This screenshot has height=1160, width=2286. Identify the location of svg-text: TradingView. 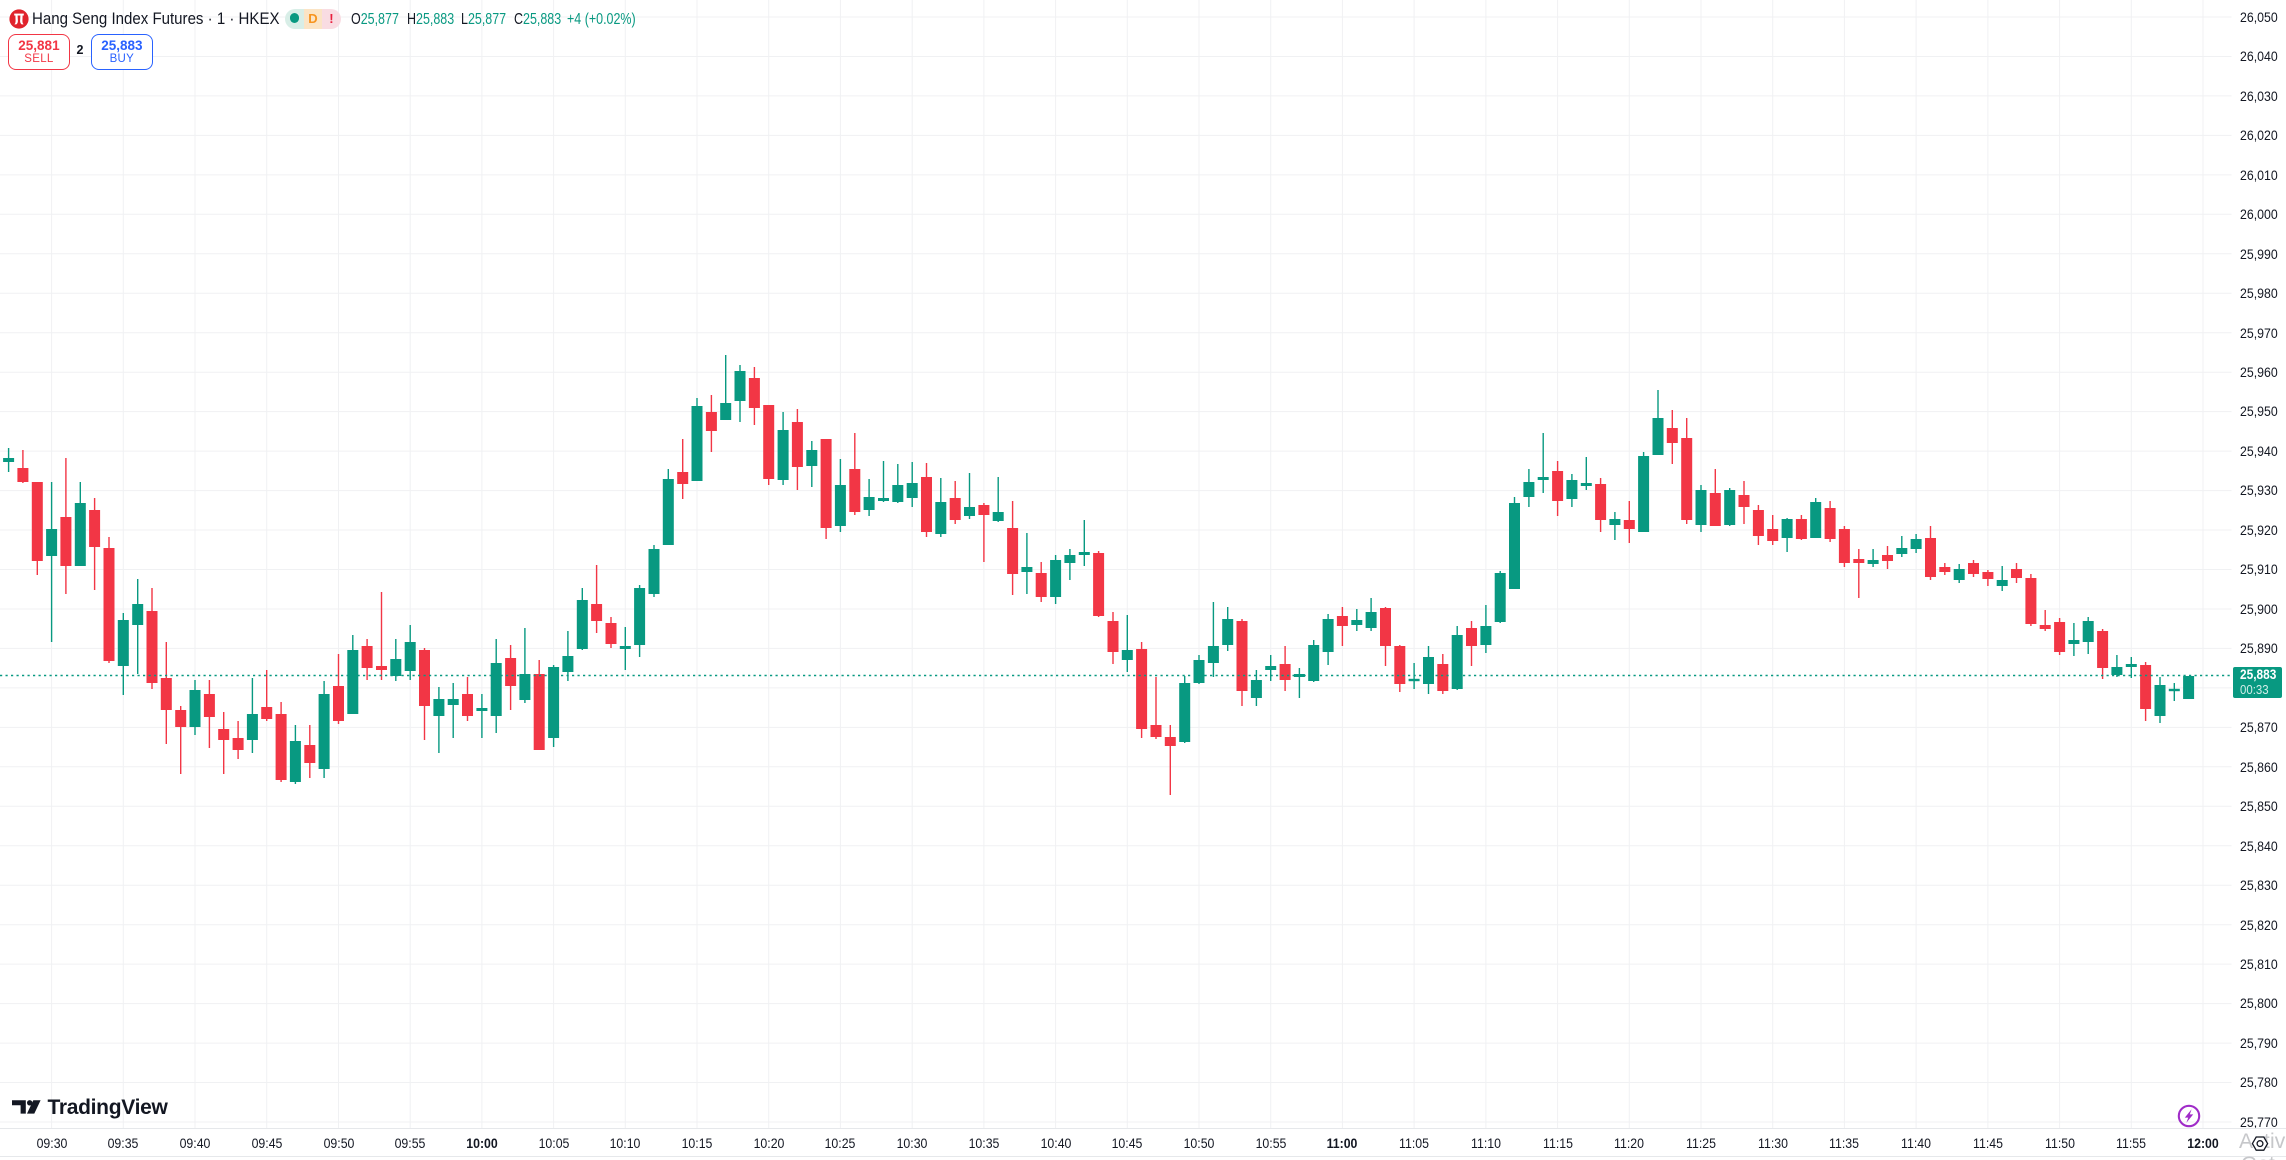
(108, 1107).